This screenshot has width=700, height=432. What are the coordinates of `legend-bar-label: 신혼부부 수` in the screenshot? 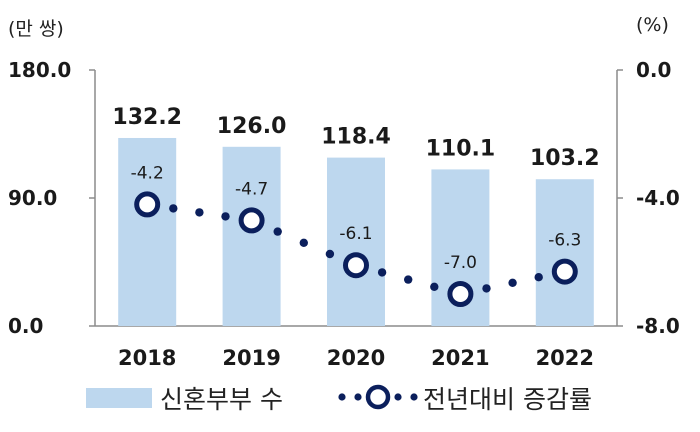 It's located at (221, 399).